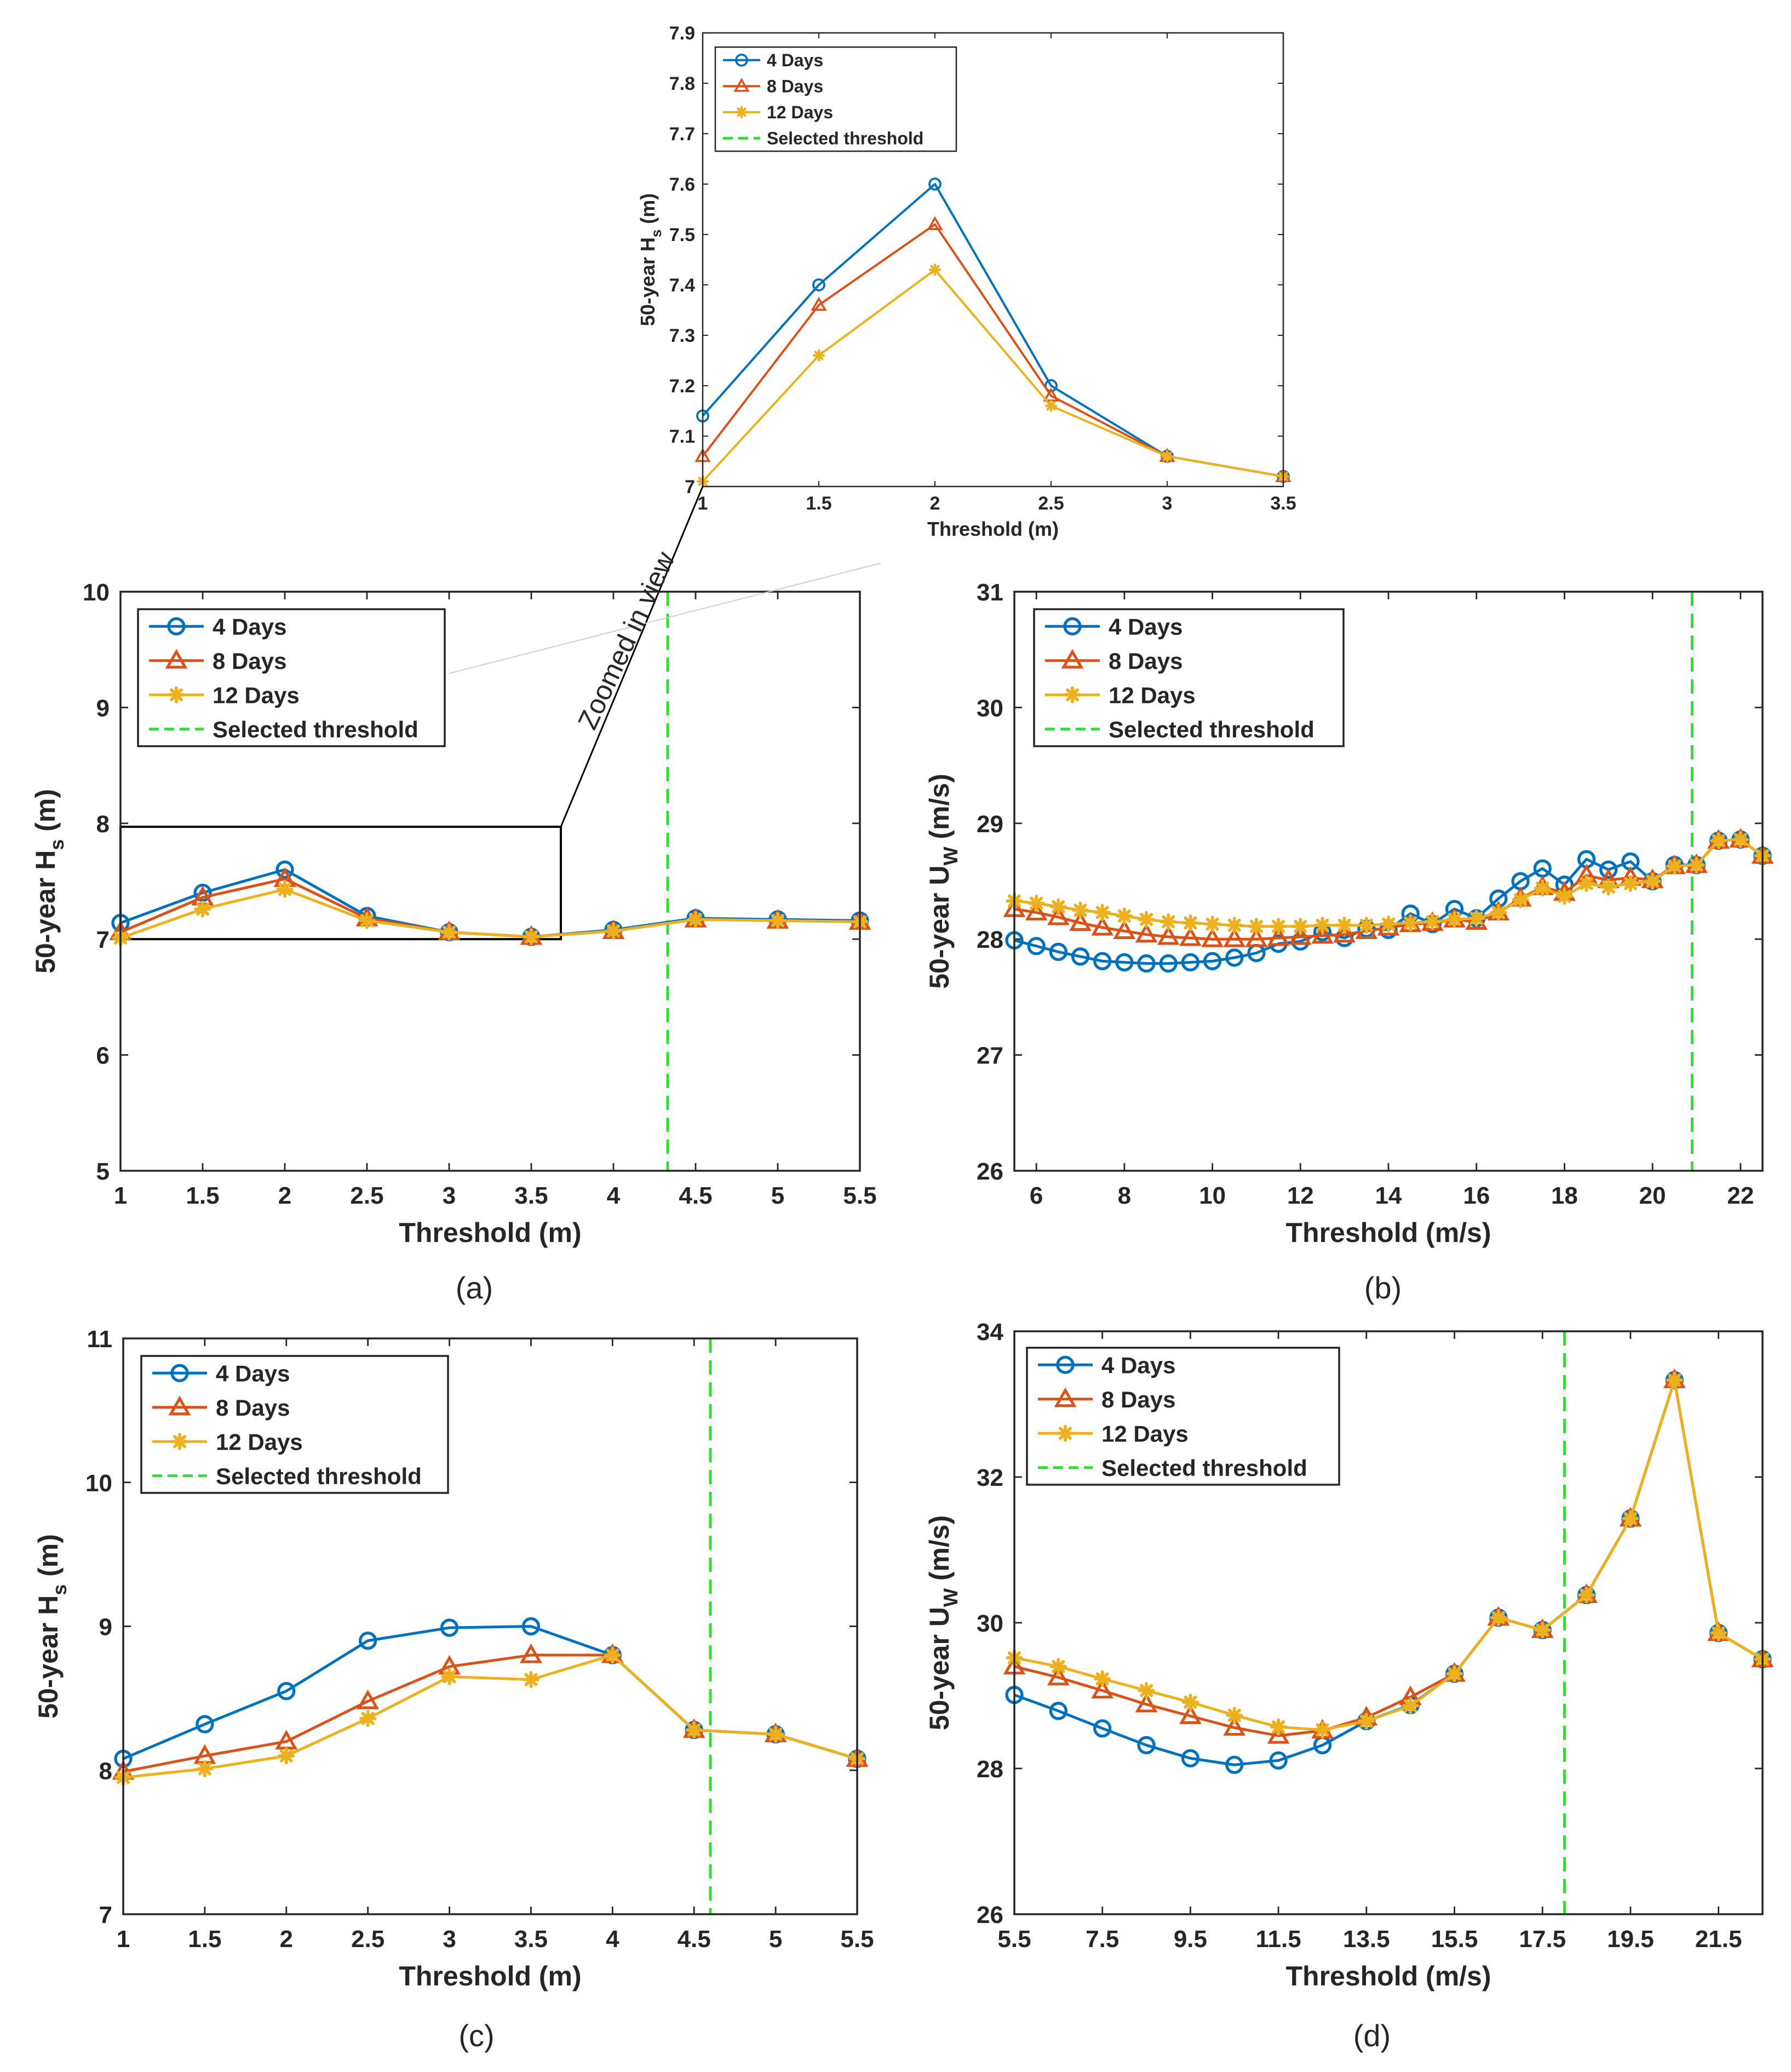 The image size is (1791, 2072). What do you see at coordinates (1389, 1195) in the screenshot?
I see `x-tick-label: 14` at bounding box center [1389, 1195].